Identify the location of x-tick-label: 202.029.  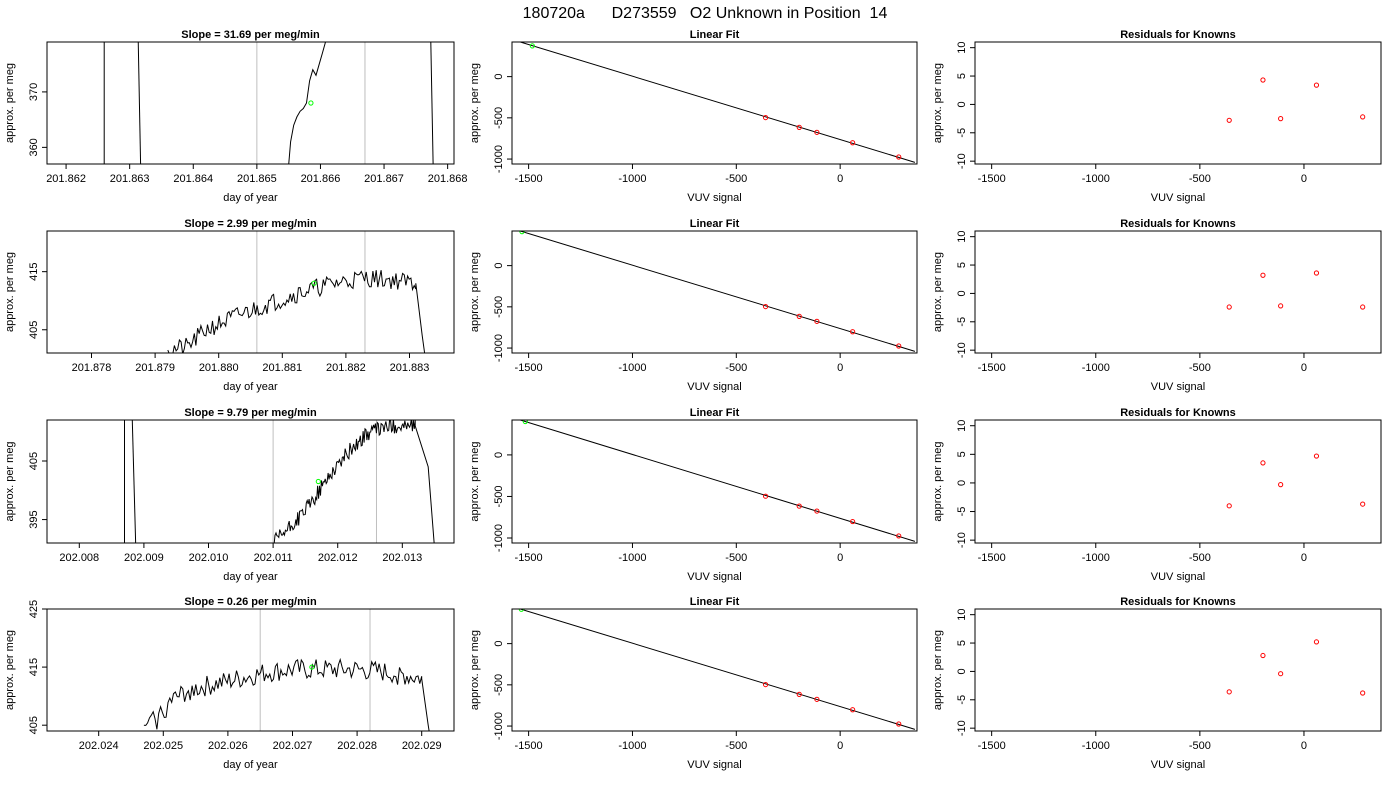
(422, 746).